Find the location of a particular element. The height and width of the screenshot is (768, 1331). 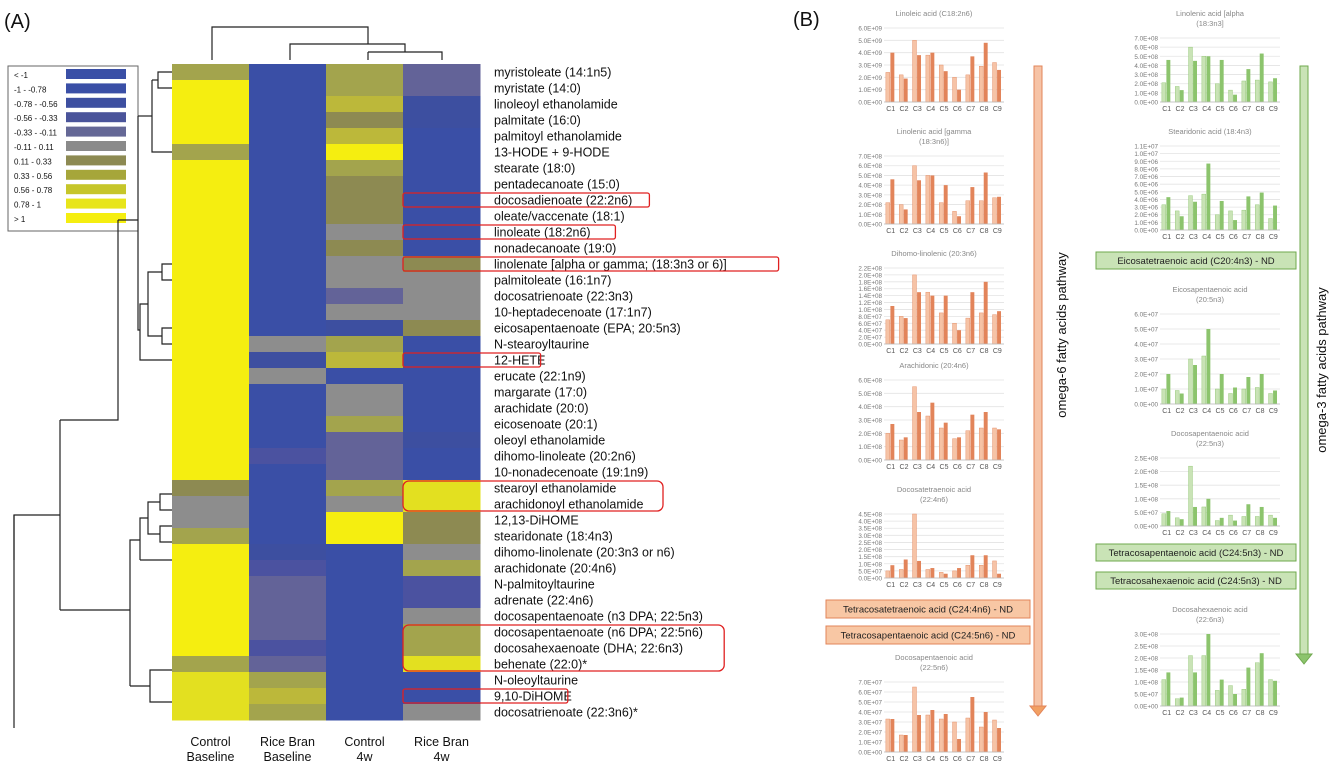

y-tick-label: 3.5E+08 is located at coordinates (870, 529).